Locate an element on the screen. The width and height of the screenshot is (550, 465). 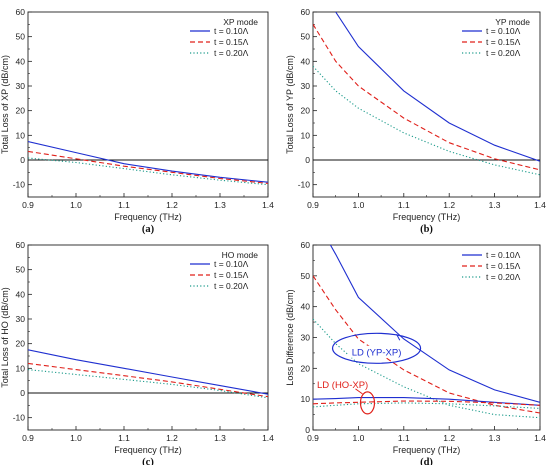
y-axis-label: Loss Difference (dB/cm) is located at coordinates (290, 337).